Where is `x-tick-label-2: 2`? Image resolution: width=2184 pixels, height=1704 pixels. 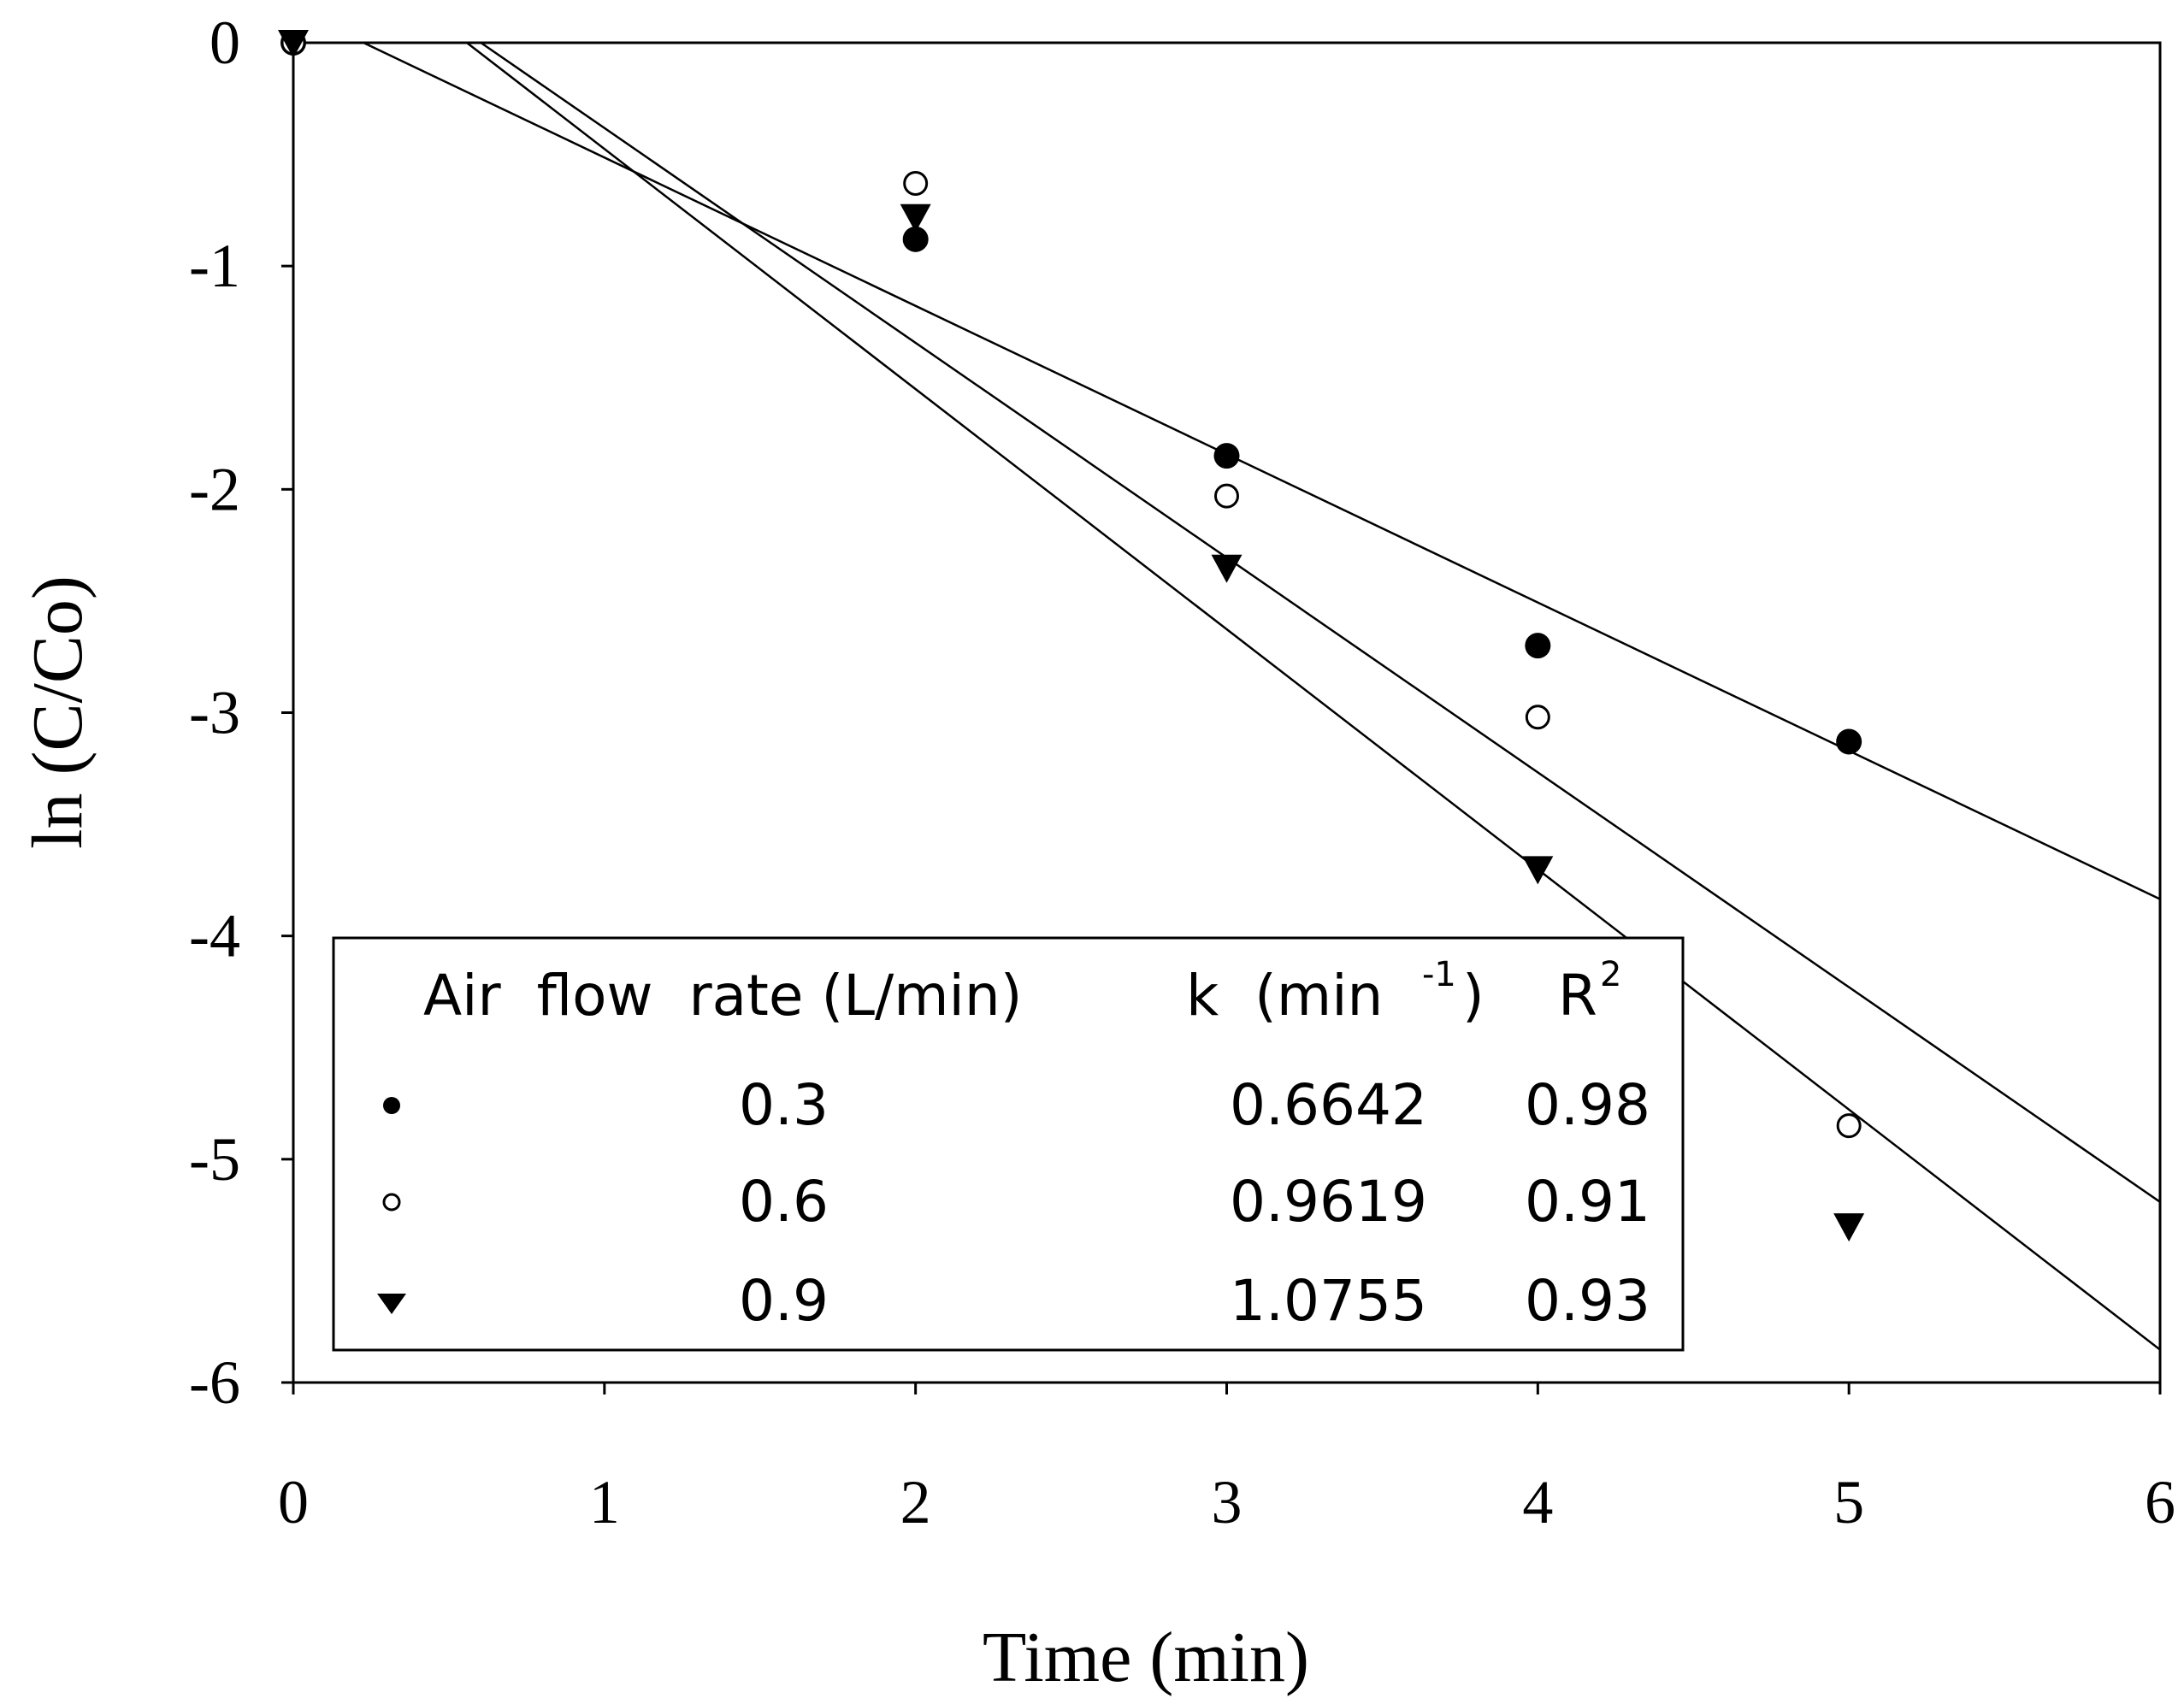 x-tick-label-2: 2 is located at coordinates (916, 1502).